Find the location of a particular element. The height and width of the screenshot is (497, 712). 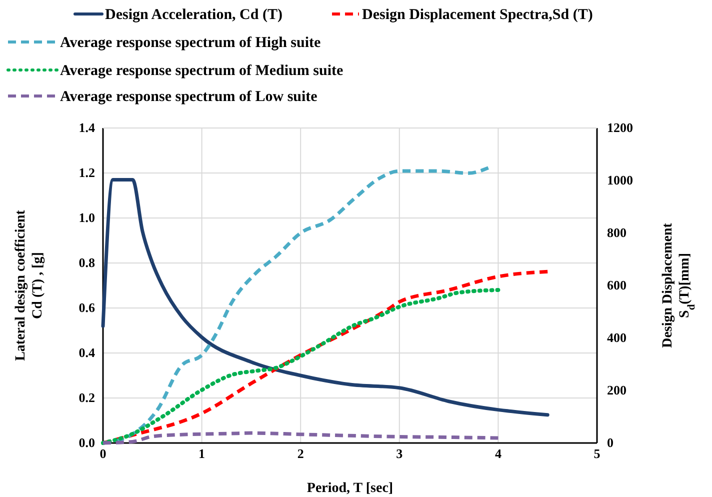

y2-tick-label: 400 is located at coordinates (616, 338).